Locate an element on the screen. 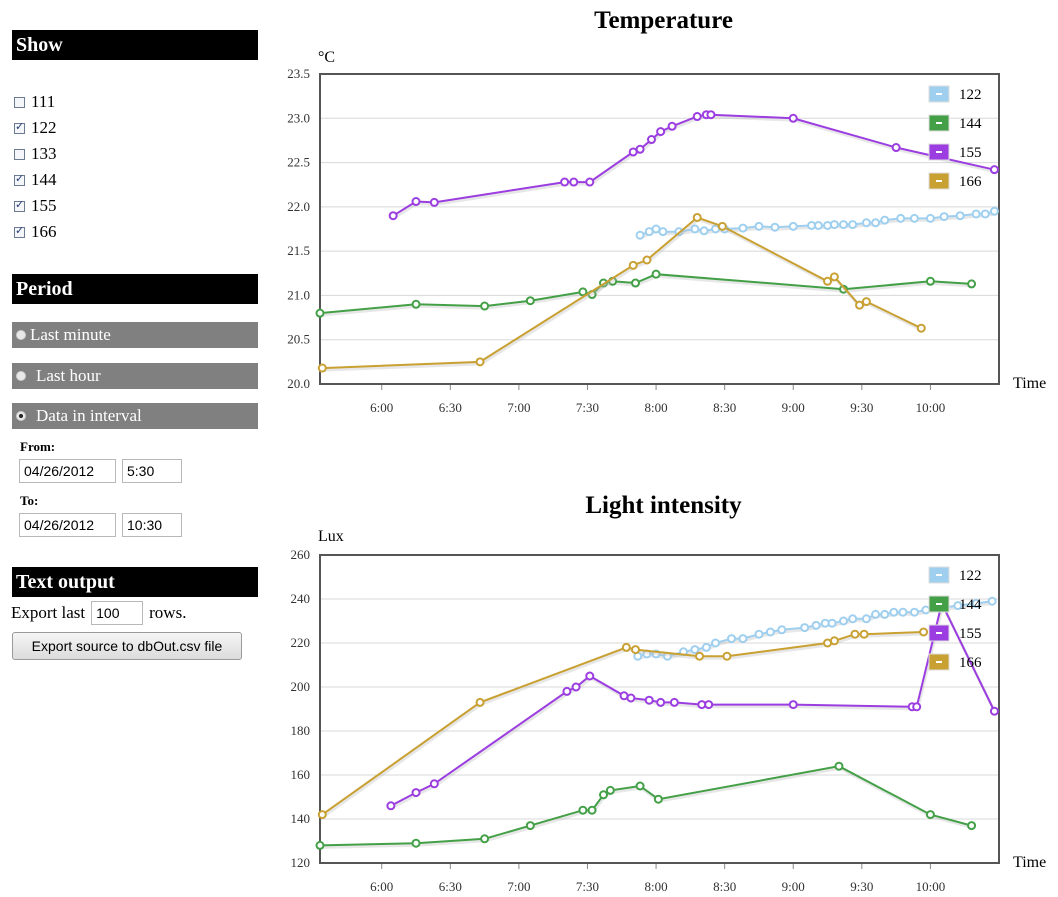  export-button: Export source to dbOut.csv file is located at coordinates (127, 646).